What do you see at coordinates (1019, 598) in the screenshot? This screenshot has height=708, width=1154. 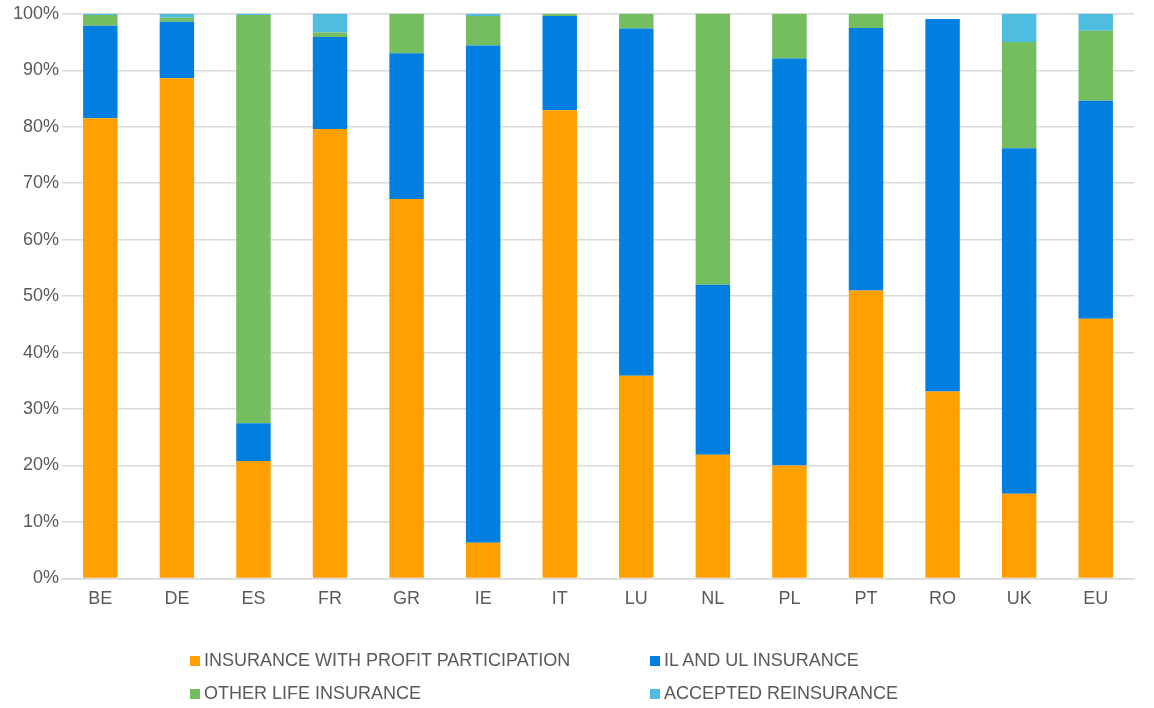 I see `x-tick-label: UK` at bounding box center [1019, 598].